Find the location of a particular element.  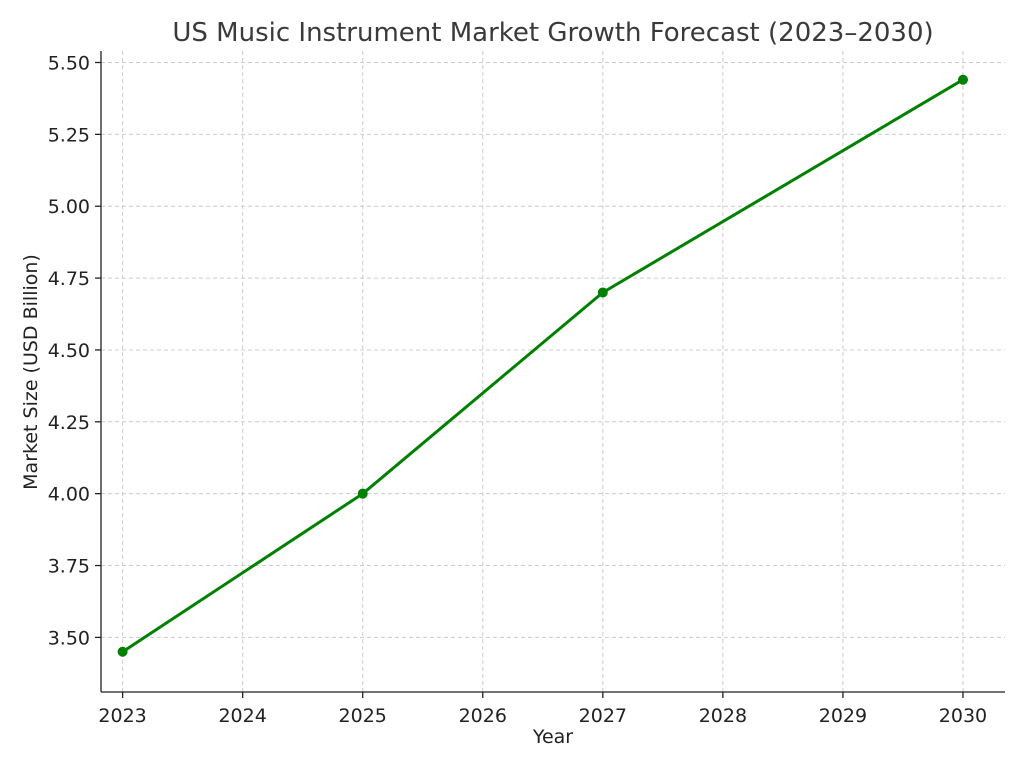

y-tick-label: 3.75 is located at coordinates (69, 567).